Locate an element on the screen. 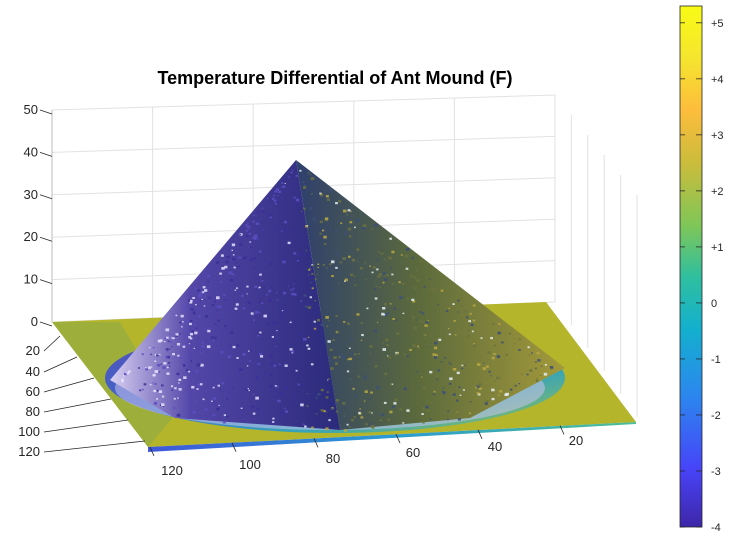  x-tick-label: 120 is located at coordinates (172, 470).